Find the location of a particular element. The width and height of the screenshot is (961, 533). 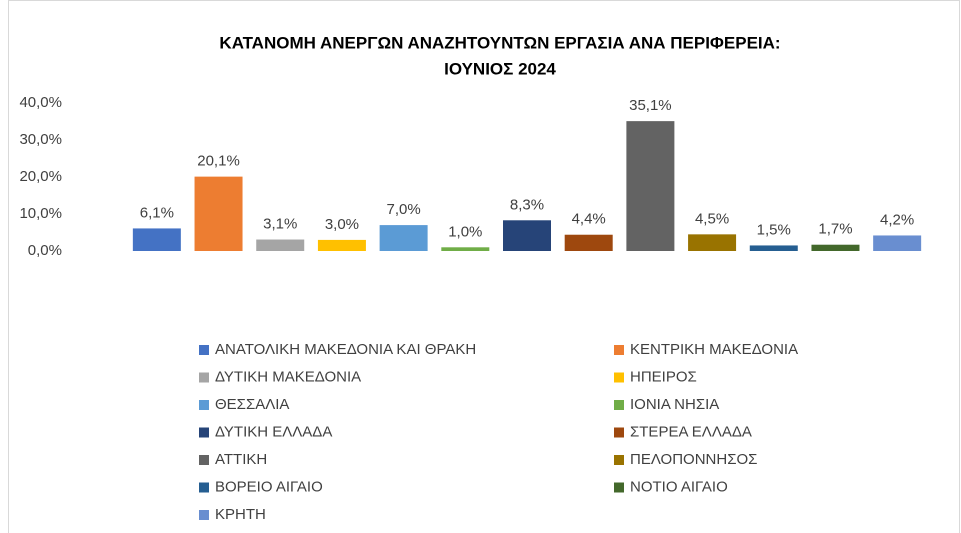

data-label: 4,2% is located at coordinates (897, 219).